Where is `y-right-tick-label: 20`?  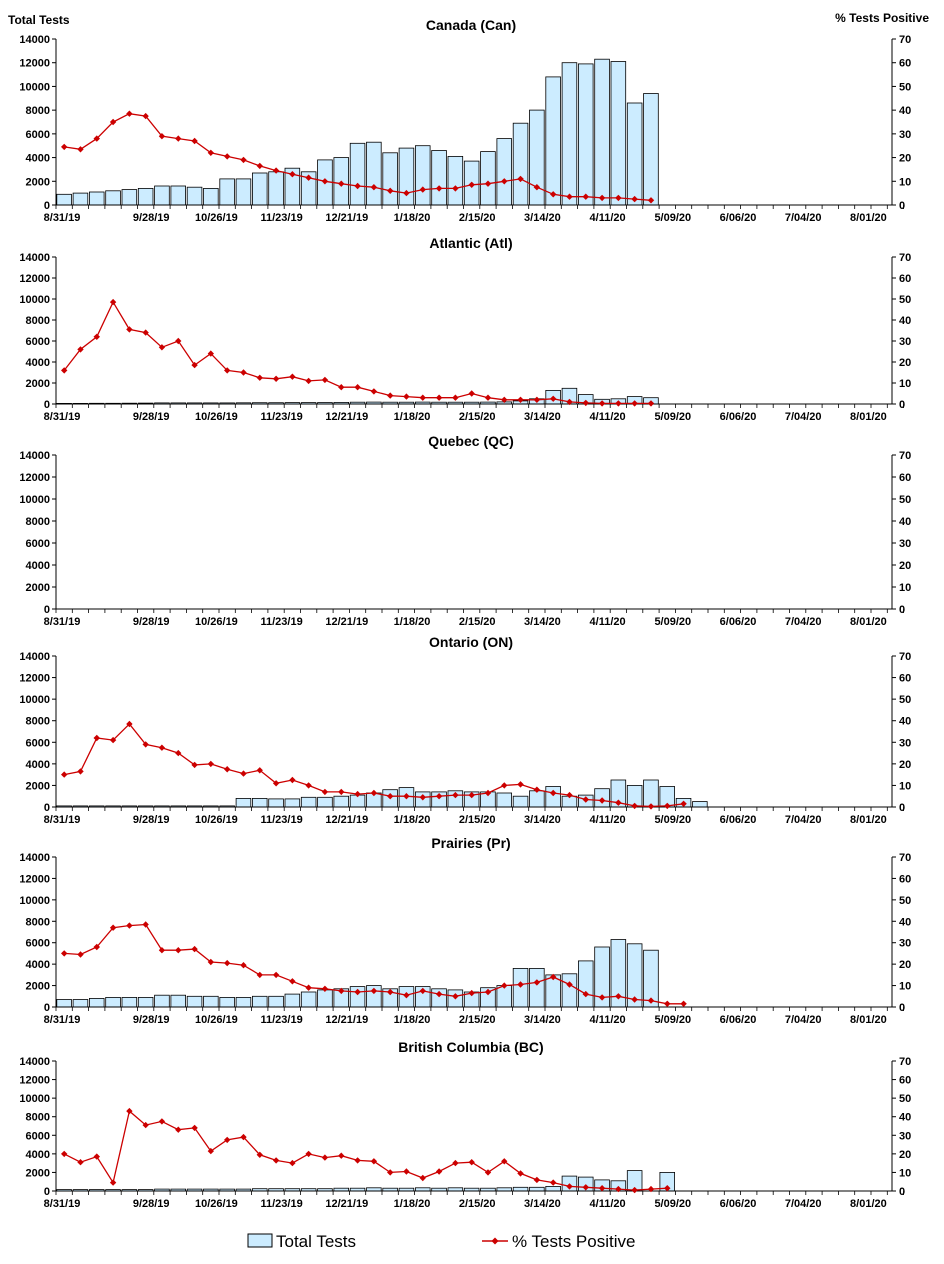
y-right-tick-label: 20 is located at coordinates (905, 1155).